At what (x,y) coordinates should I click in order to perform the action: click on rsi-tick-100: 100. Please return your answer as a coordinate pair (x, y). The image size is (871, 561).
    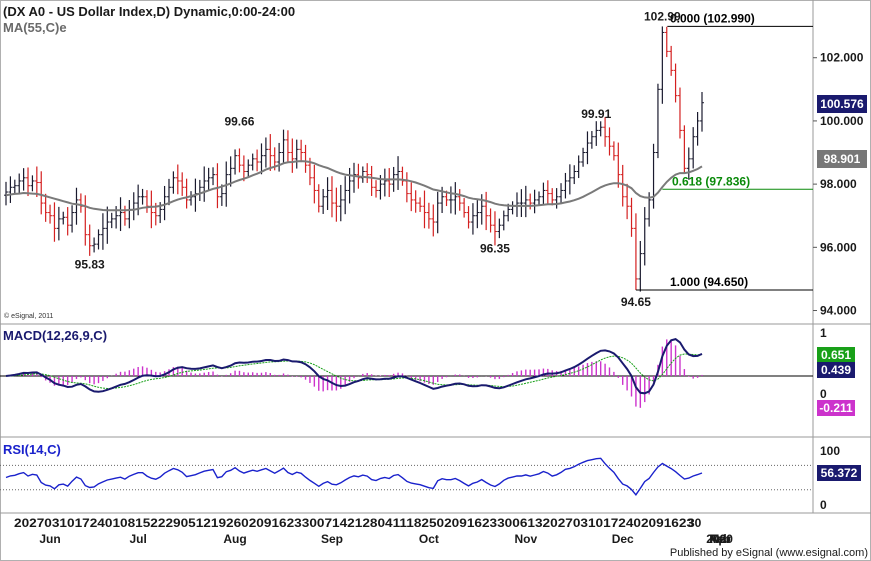
    Looking at the image, I should click on (830, 451).